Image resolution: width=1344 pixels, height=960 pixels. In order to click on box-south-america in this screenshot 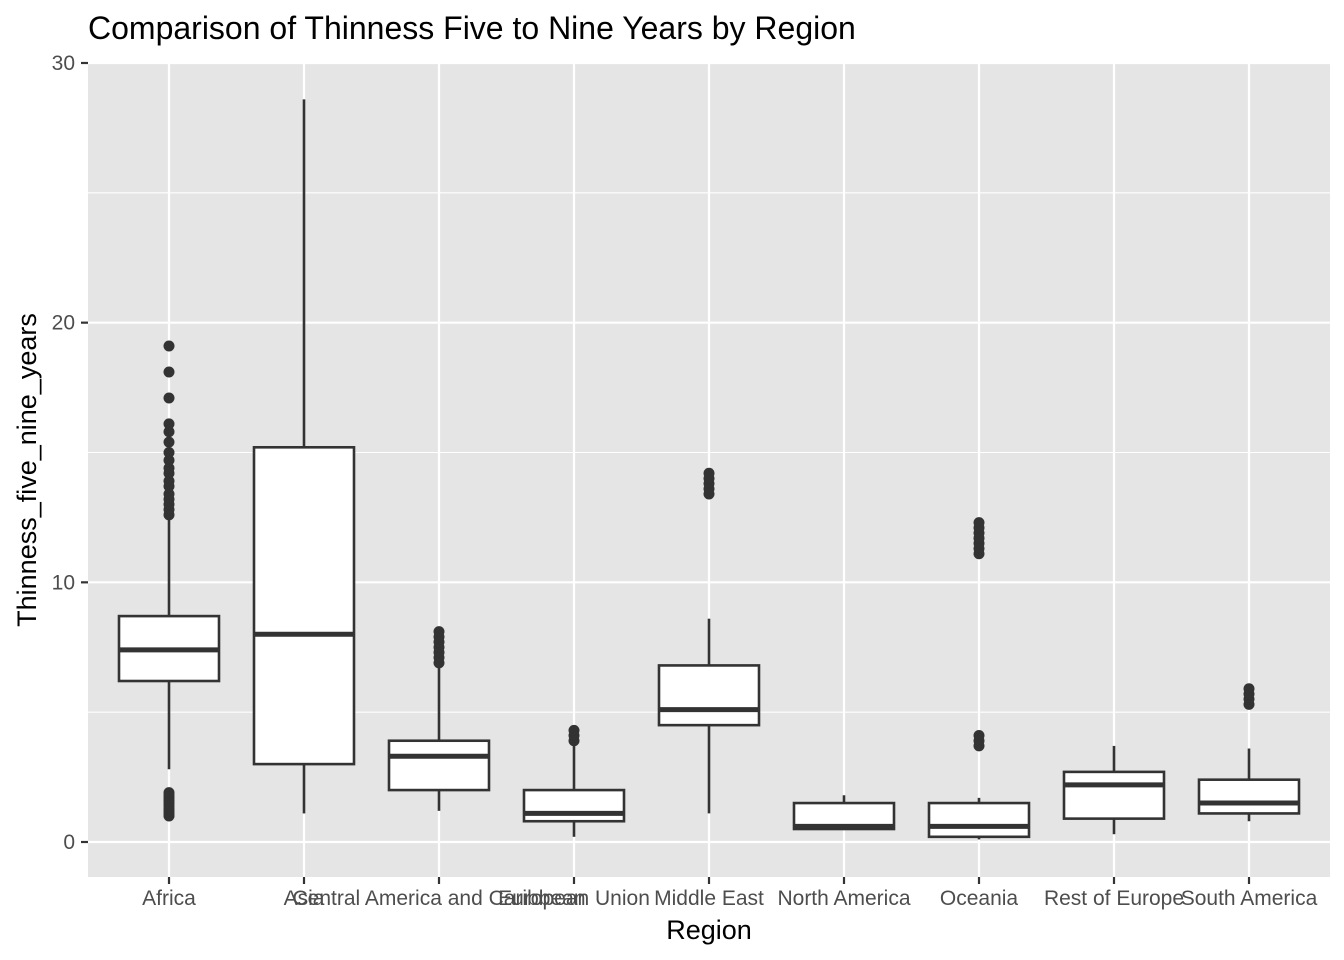, I will do `click(1249, 752)`.